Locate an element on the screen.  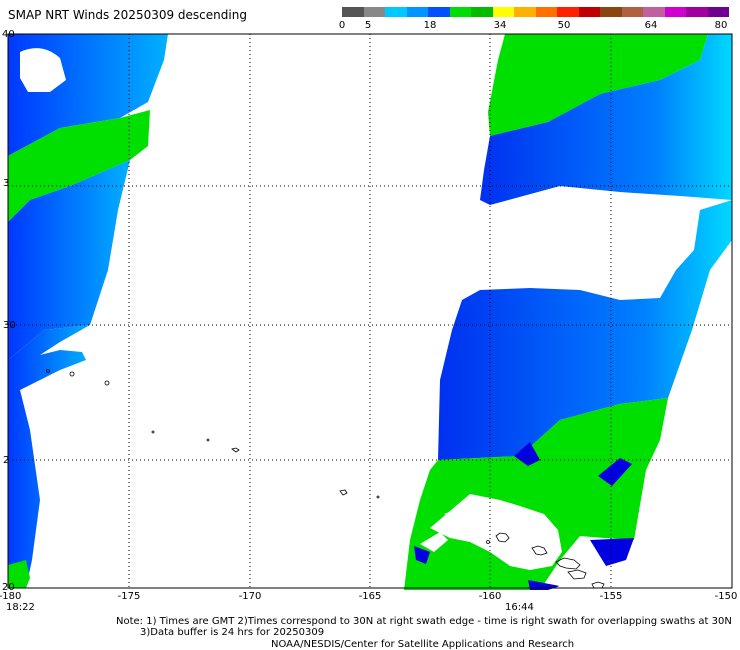
lon-label: -180 is located at coordinates (11, 596).